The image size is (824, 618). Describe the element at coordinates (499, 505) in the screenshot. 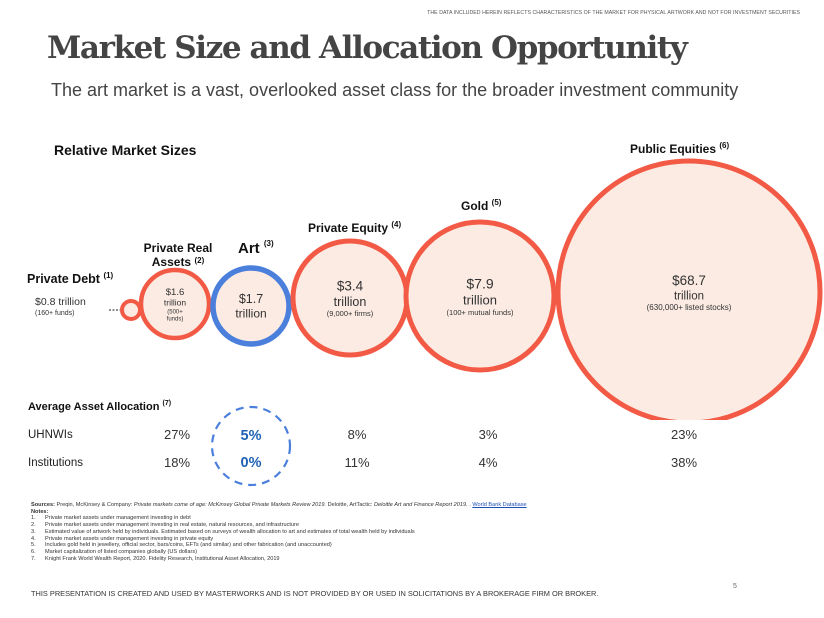

I see `world-bank-link: World Bank Database` at that location.